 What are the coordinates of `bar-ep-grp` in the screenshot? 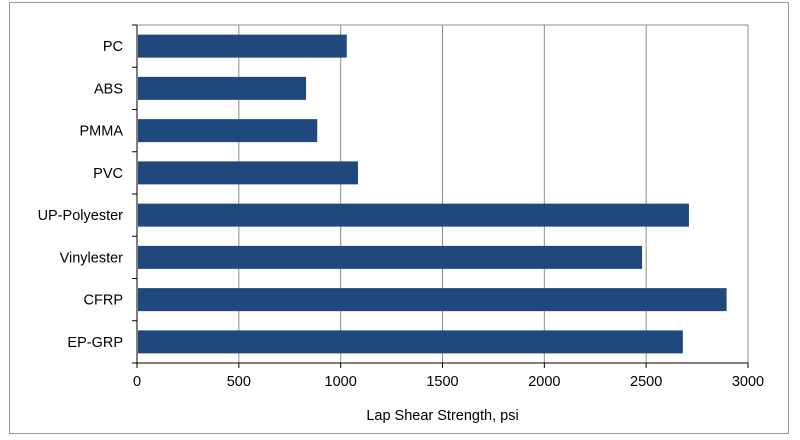 It's located at (410, 342).